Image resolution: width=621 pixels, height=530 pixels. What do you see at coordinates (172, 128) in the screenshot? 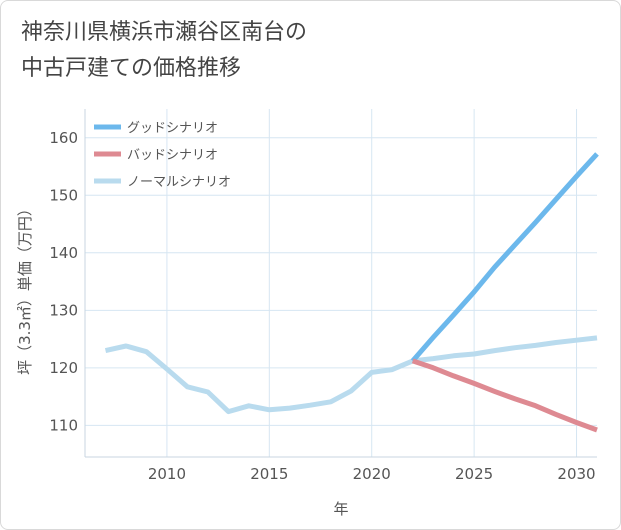
I see `legend-label-0: グッドシナリオ` at bounding box center [172, 128].